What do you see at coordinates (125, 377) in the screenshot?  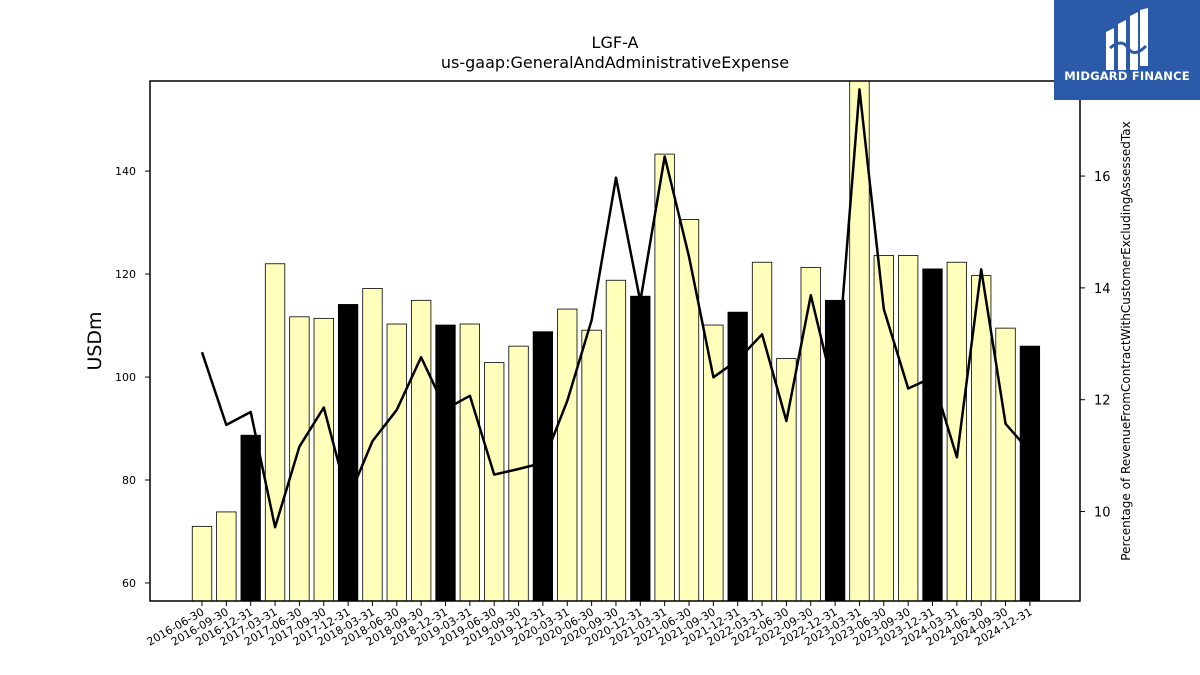 I see `y-tick-label: 100` at bounding box center [125, 377].